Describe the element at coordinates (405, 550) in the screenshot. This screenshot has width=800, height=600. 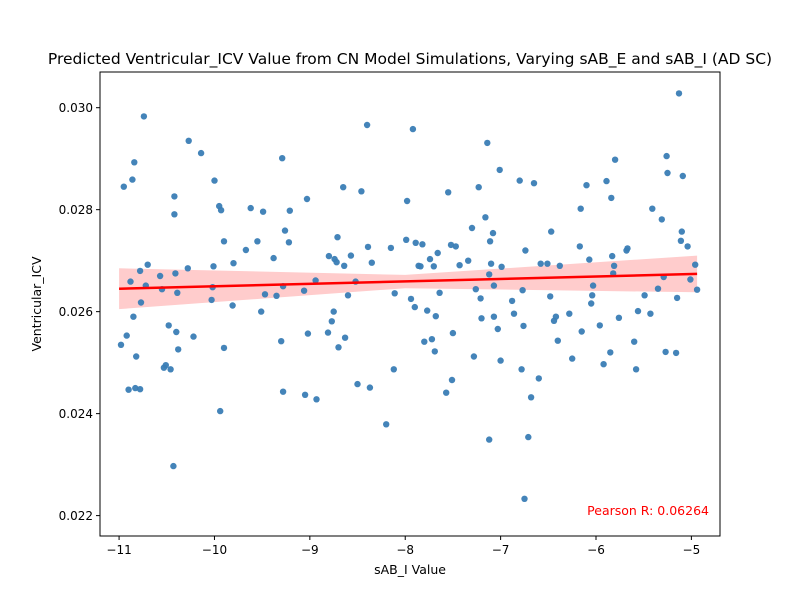
I see `x-tick-label: −8` at that location.